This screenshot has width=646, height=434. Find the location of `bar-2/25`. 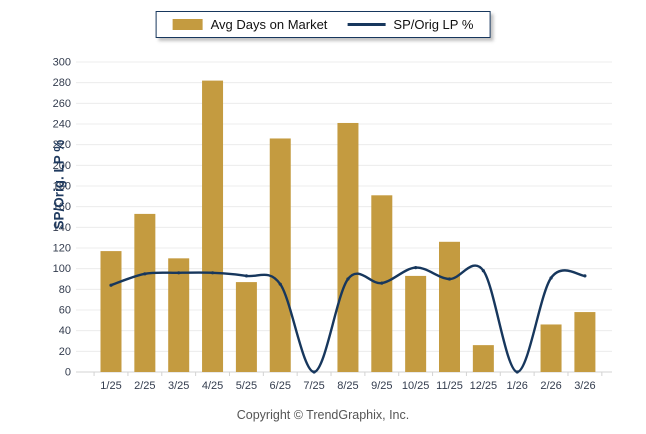

bar-2/25 is located at coordinates (145, 292).